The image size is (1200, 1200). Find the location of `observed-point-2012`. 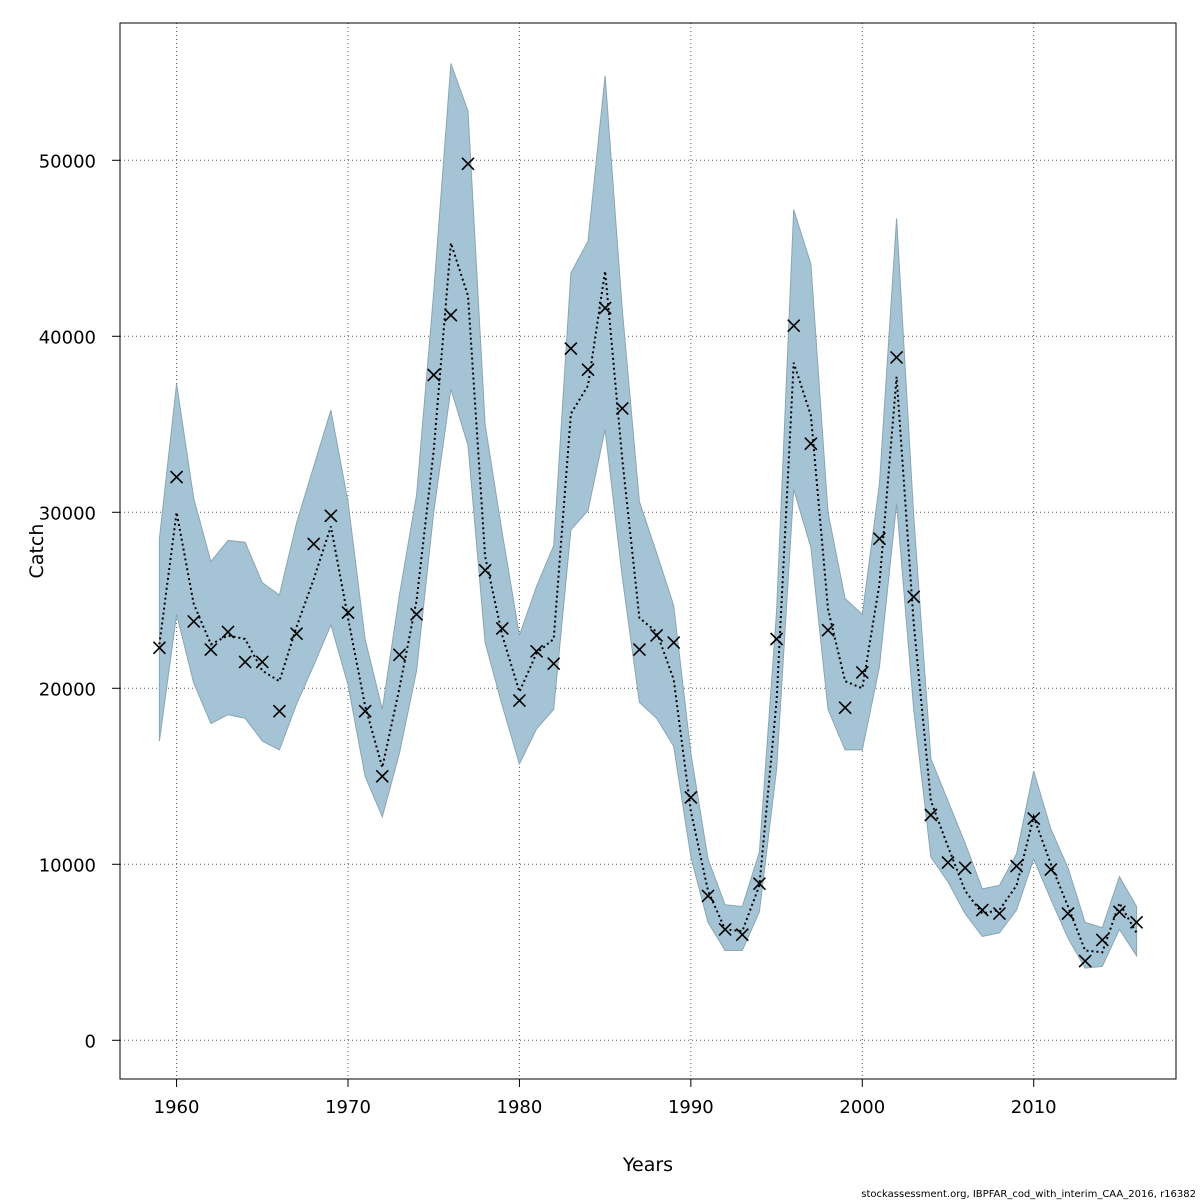

observed-point-2012 is located at coordinates (1068, 913).